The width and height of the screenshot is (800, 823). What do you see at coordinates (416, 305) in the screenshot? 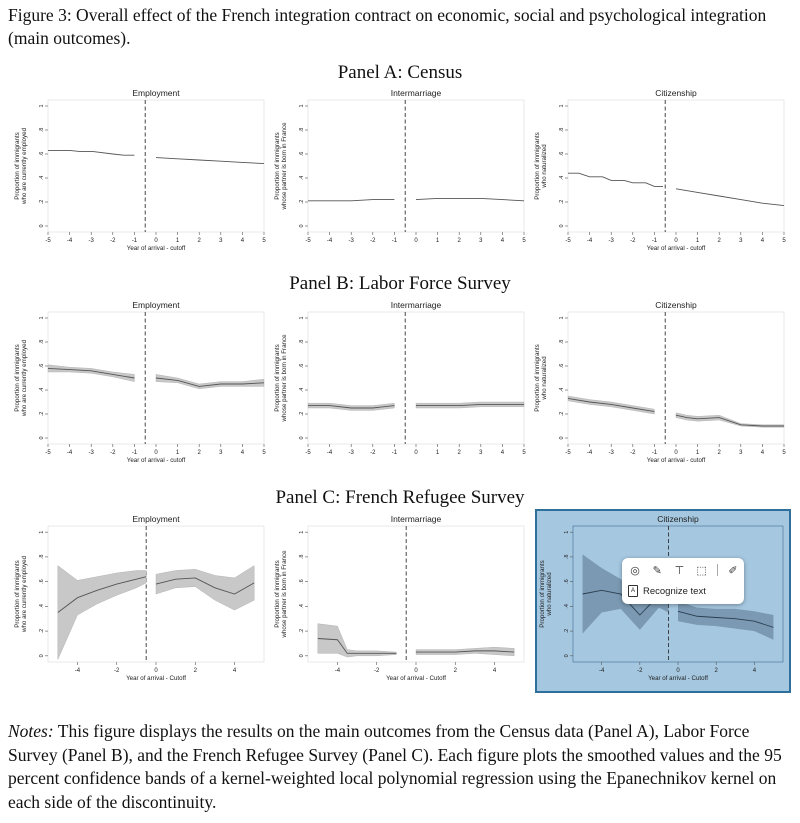
I see `chart-title: Intermarriage` at bounding box center [416, 305].